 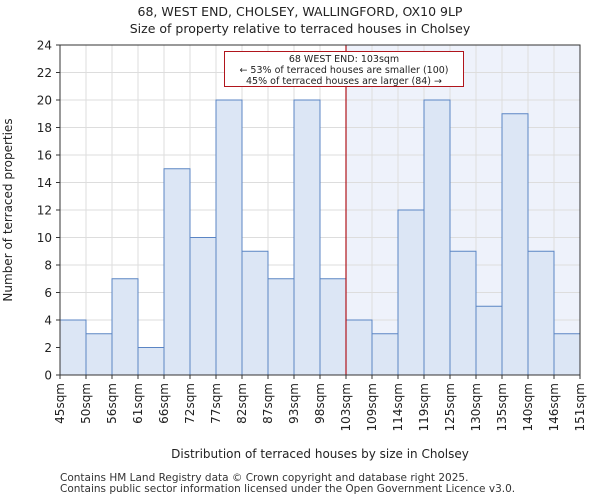 What do you see at coordinates (125, 327) in the screenshot?
I see `bar-56sqm` at bounding box center [125, 327].